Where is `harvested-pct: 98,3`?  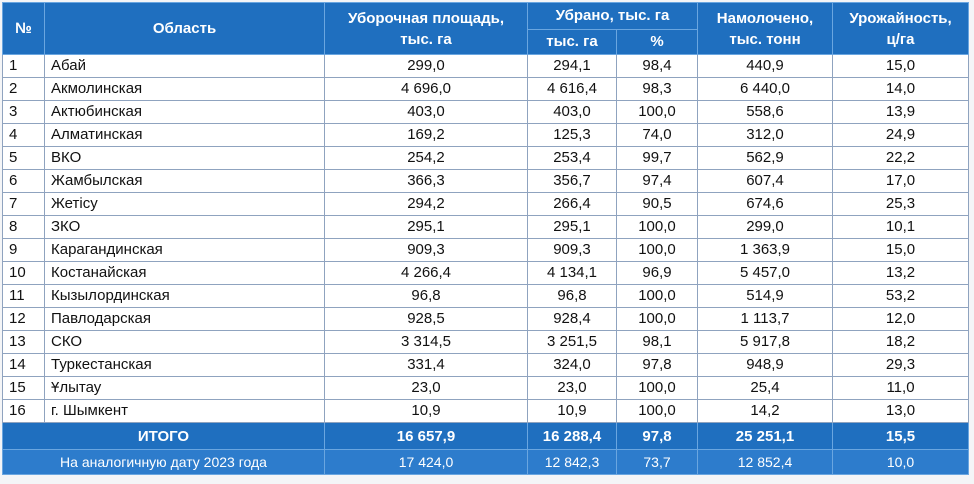 harvested-pct: 98,3 is located at coordinates (657, 89).